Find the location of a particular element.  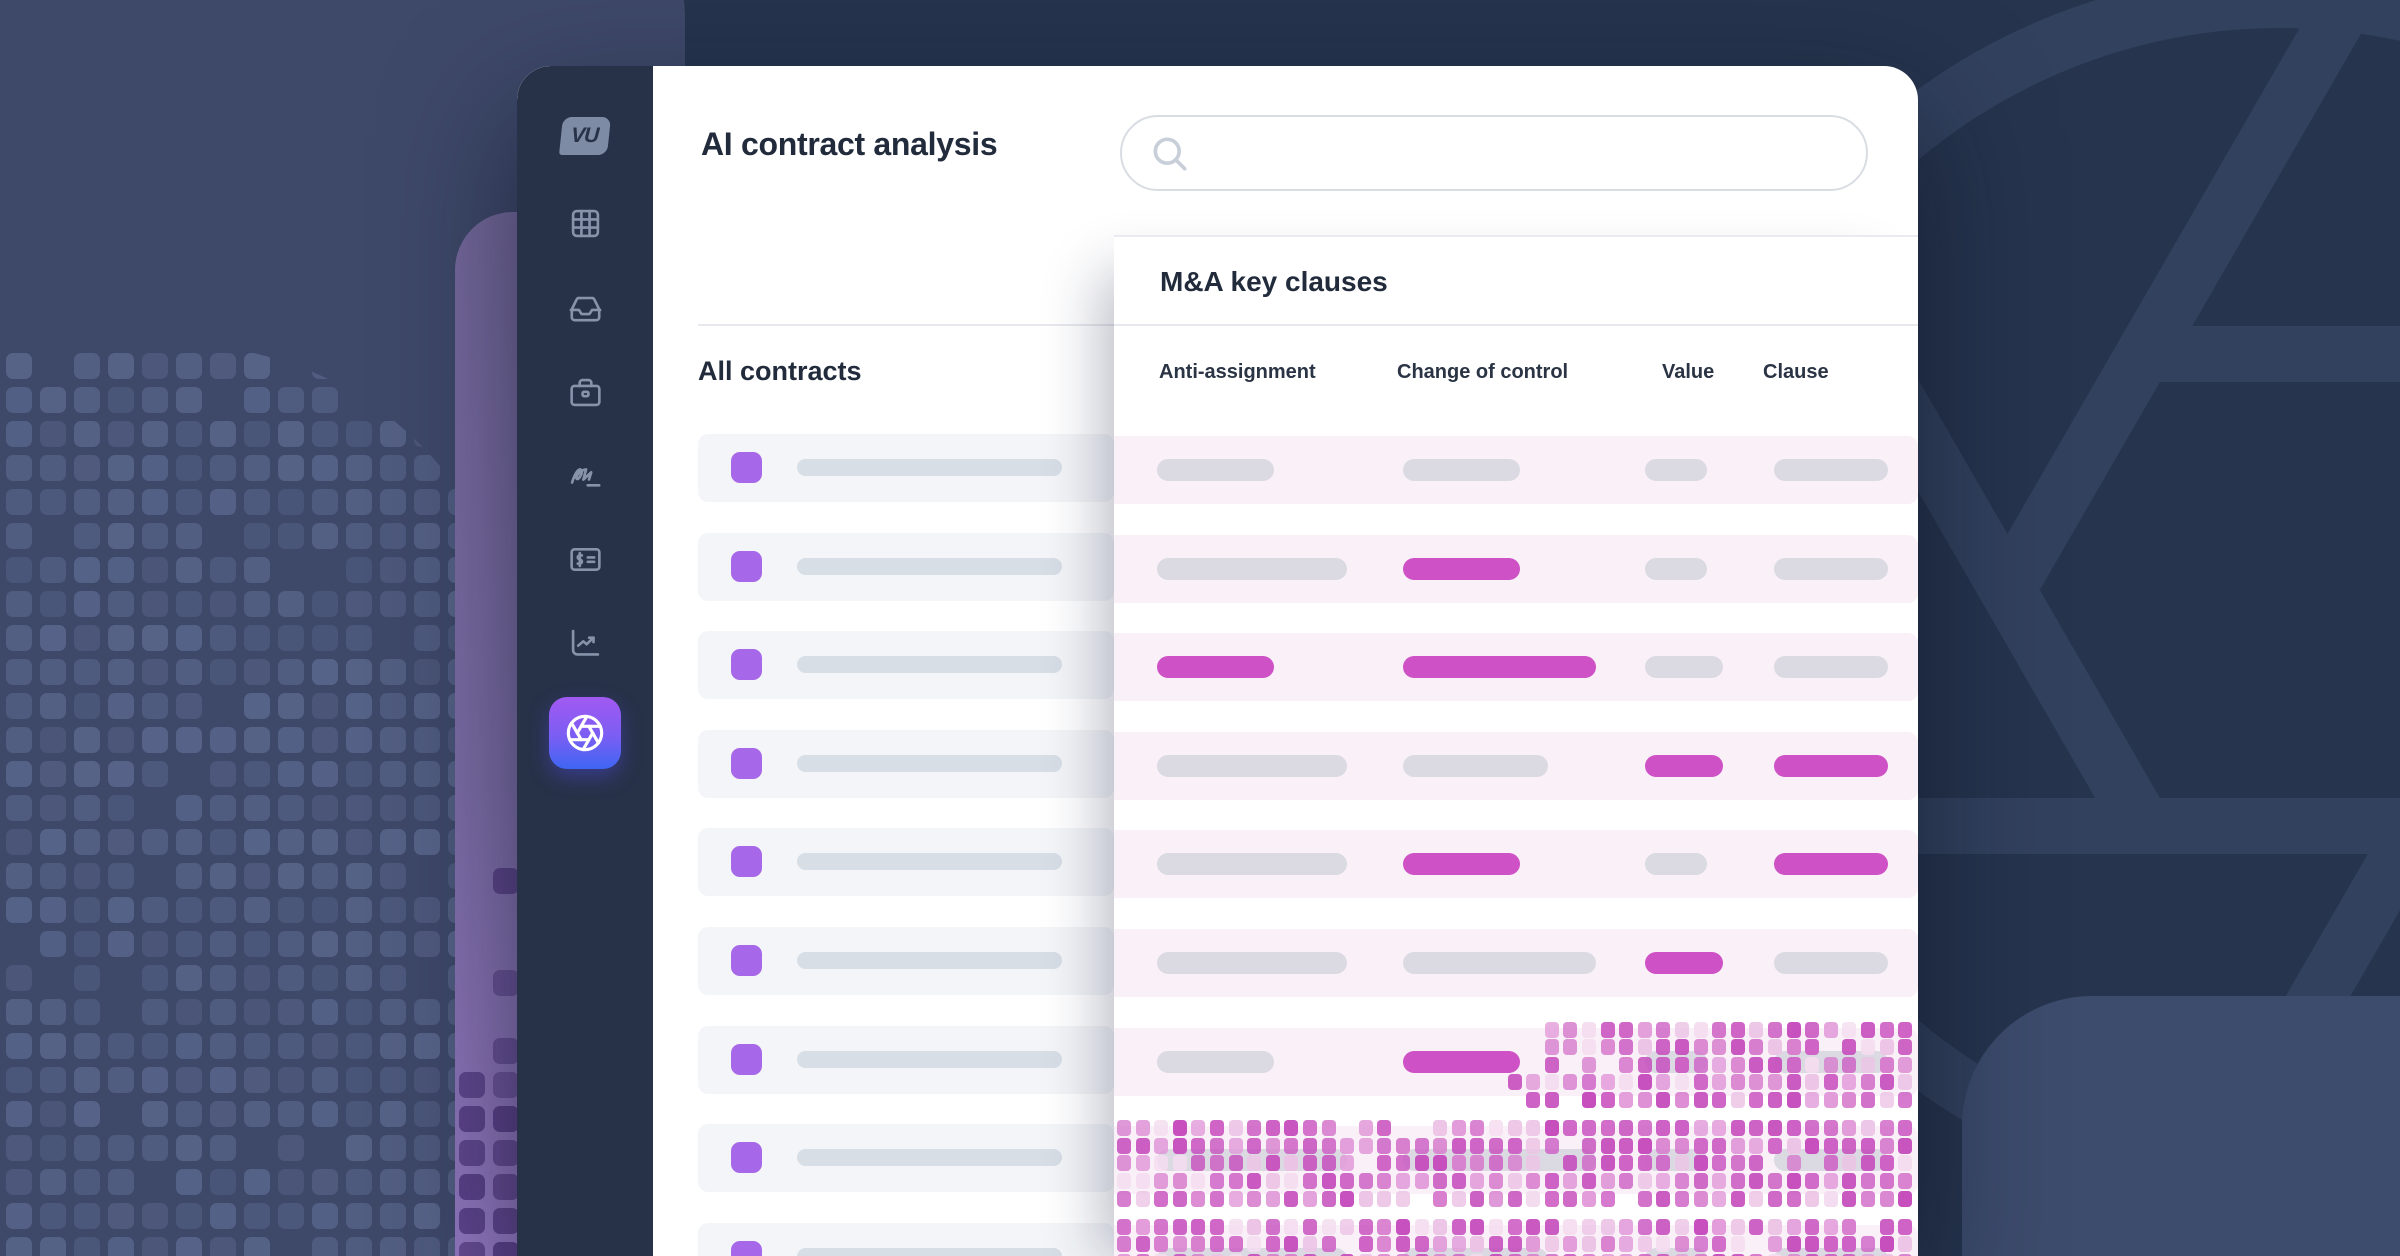

sidebar-item-signatures is located at coordinates (585, 474).